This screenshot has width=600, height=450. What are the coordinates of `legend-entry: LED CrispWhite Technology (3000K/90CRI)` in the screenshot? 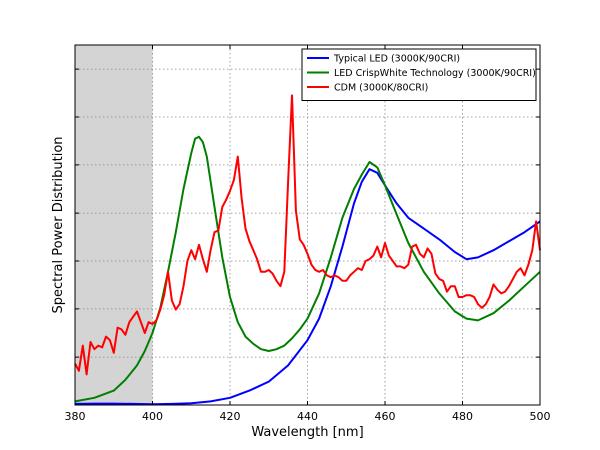 It's located at (435, 73).